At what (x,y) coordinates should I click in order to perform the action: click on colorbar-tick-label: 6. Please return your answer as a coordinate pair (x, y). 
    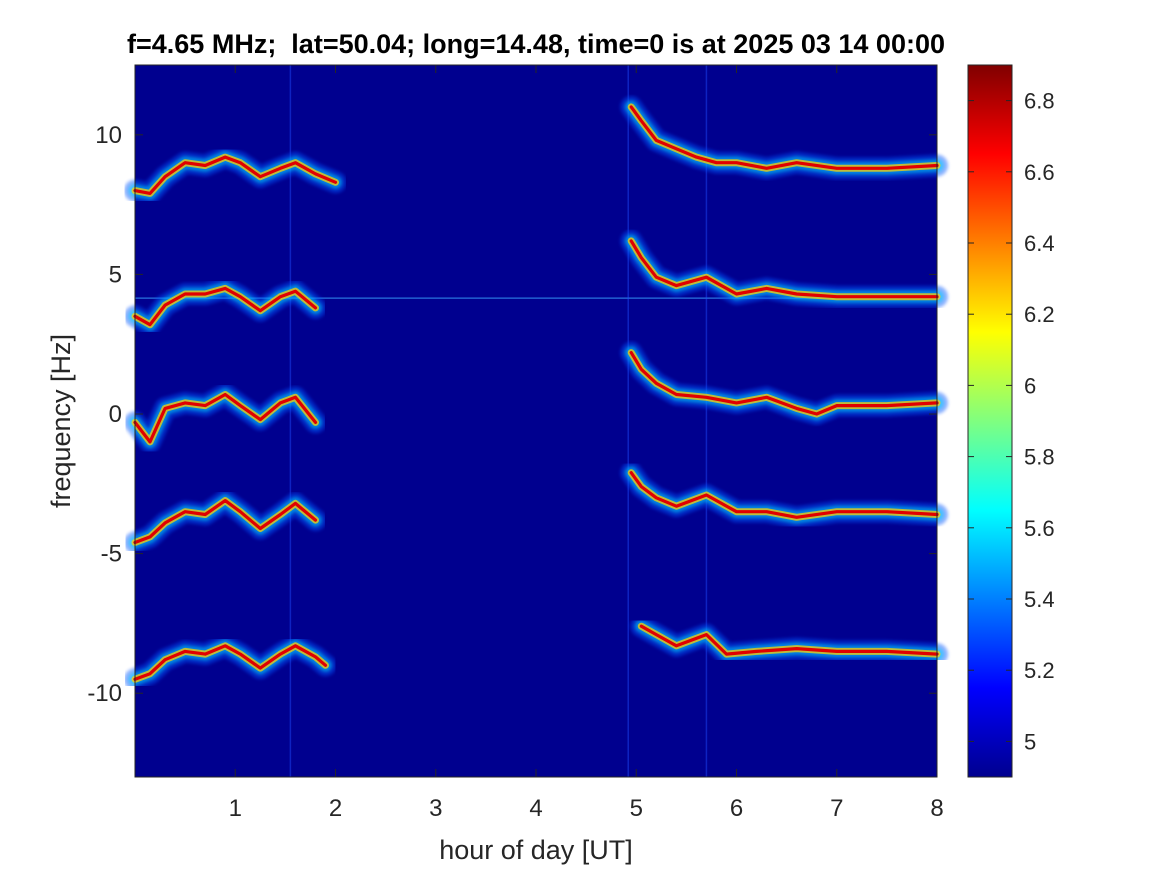
    Looking at the image, I should click on (1030, 385).